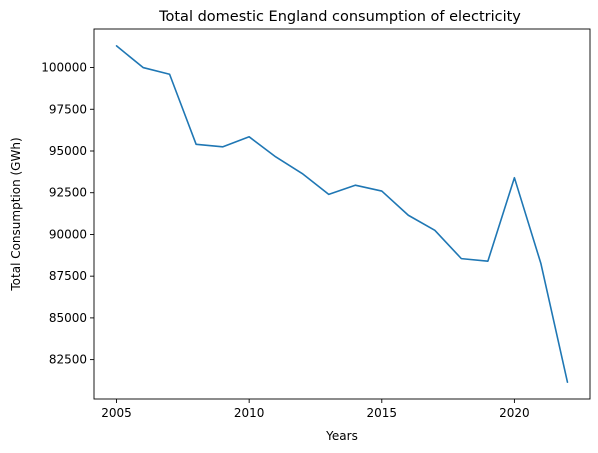  What do you see at coordinates (341, 436) in the screenshot?
I see `x-axis-label: Years` at bounding box center [341, 436].